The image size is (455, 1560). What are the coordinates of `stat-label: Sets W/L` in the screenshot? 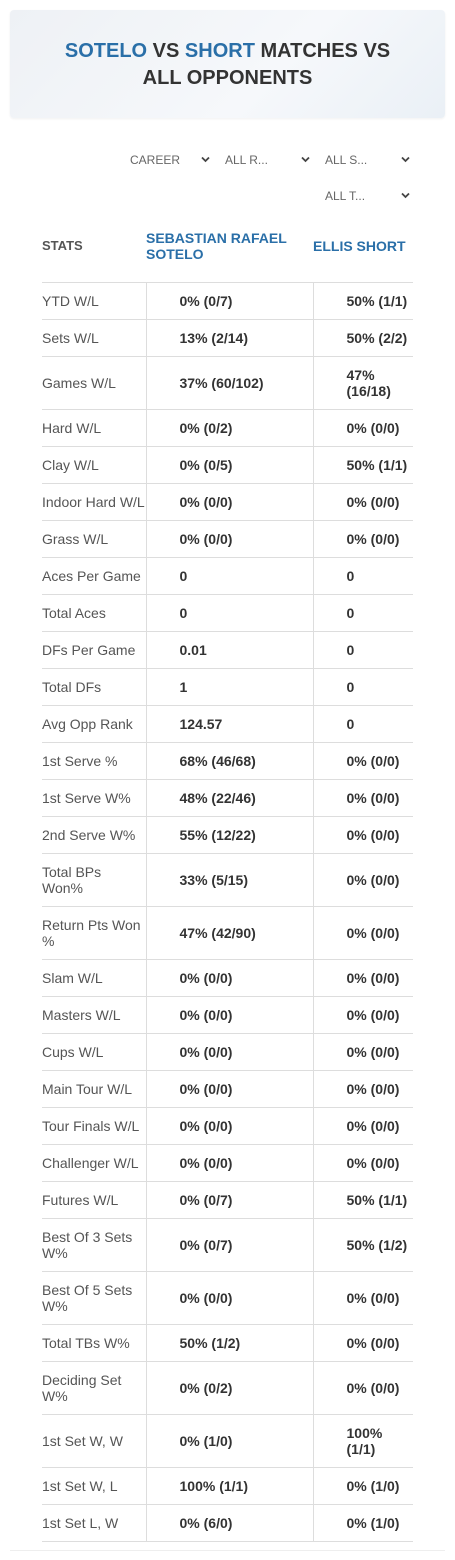 It's located at (94, 338).